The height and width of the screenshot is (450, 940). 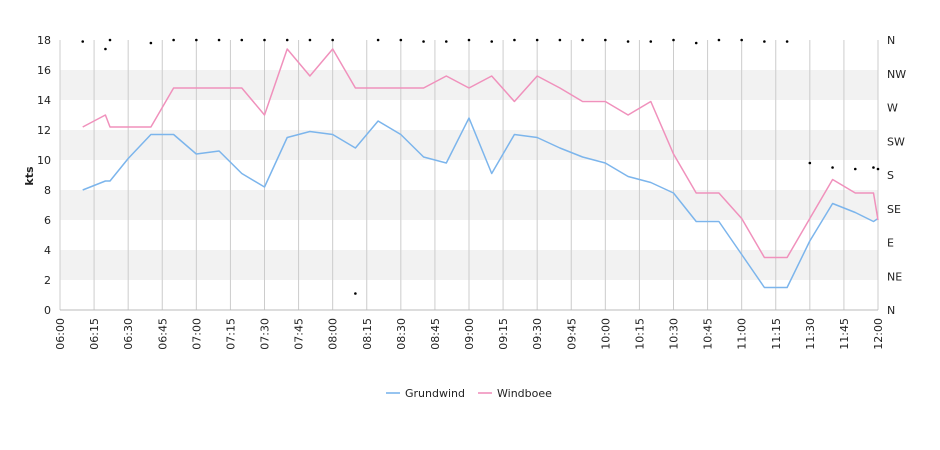 What do you see at coordinates (333, 334) in the screenshot?
I see `x-tick-label: 08:00` at bounding box center [333, 334].